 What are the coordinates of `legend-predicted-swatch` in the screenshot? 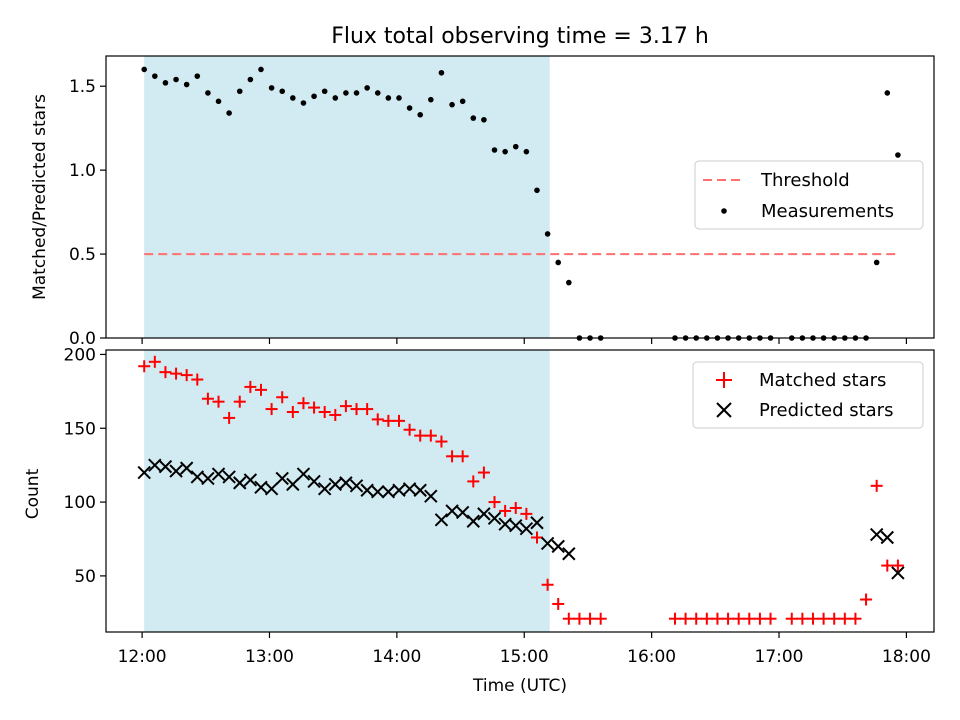 It's located at (724, 410).